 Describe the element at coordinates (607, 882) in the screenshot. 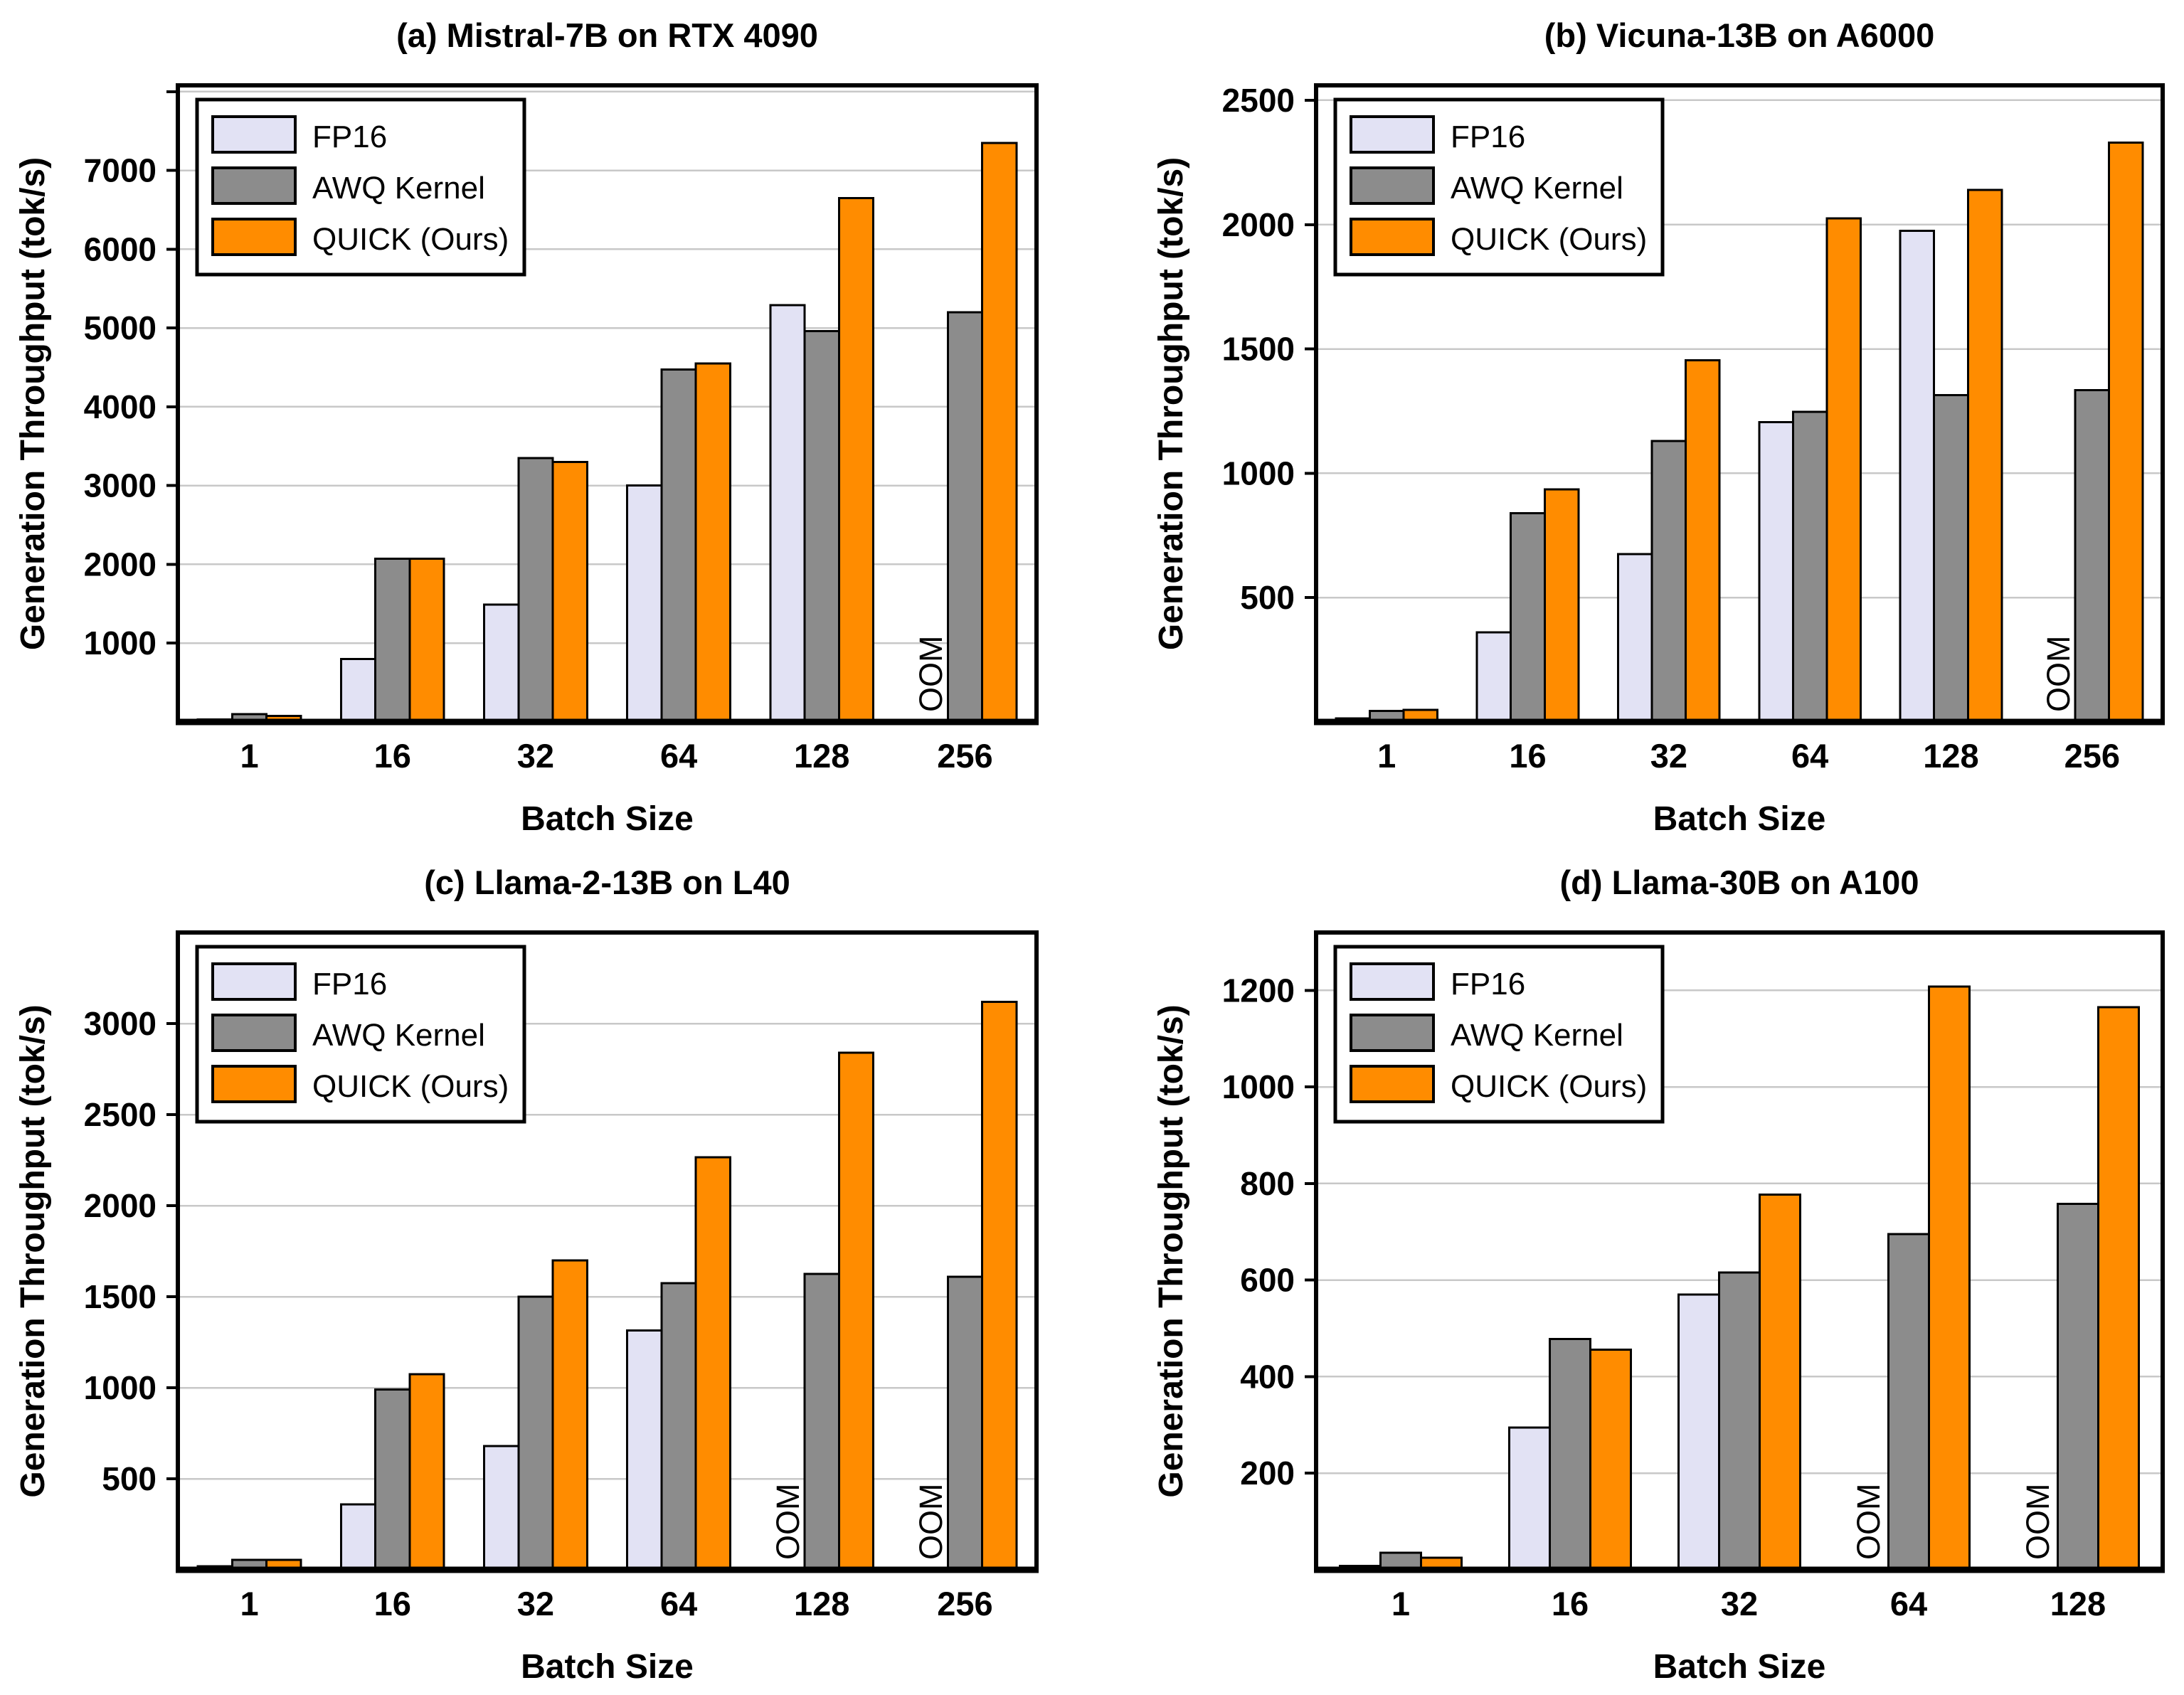

I see `chart-title-c: (c) Llama-2-13B on L40` at that location.